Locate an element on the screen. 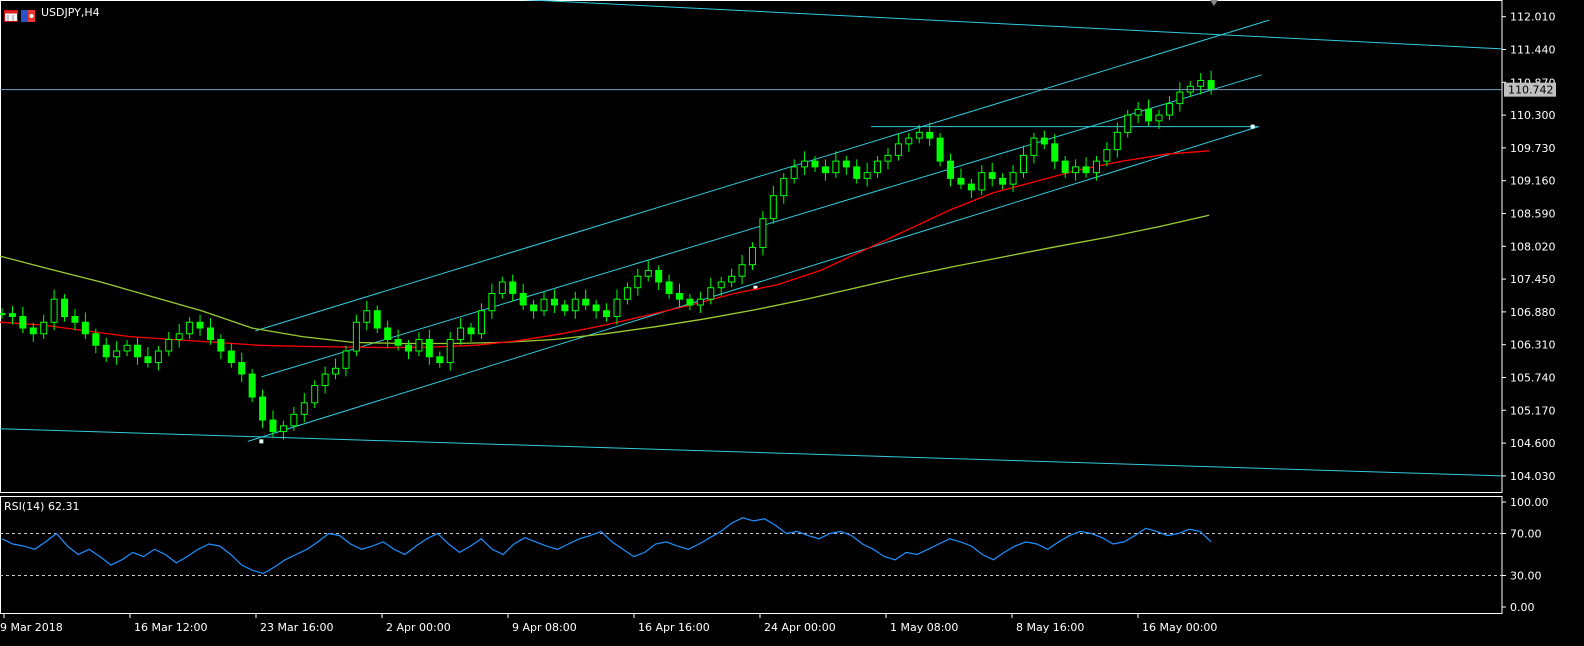 This screenshot has height=646, width=1584. current-price-box is located at coordinates (1530, 89).